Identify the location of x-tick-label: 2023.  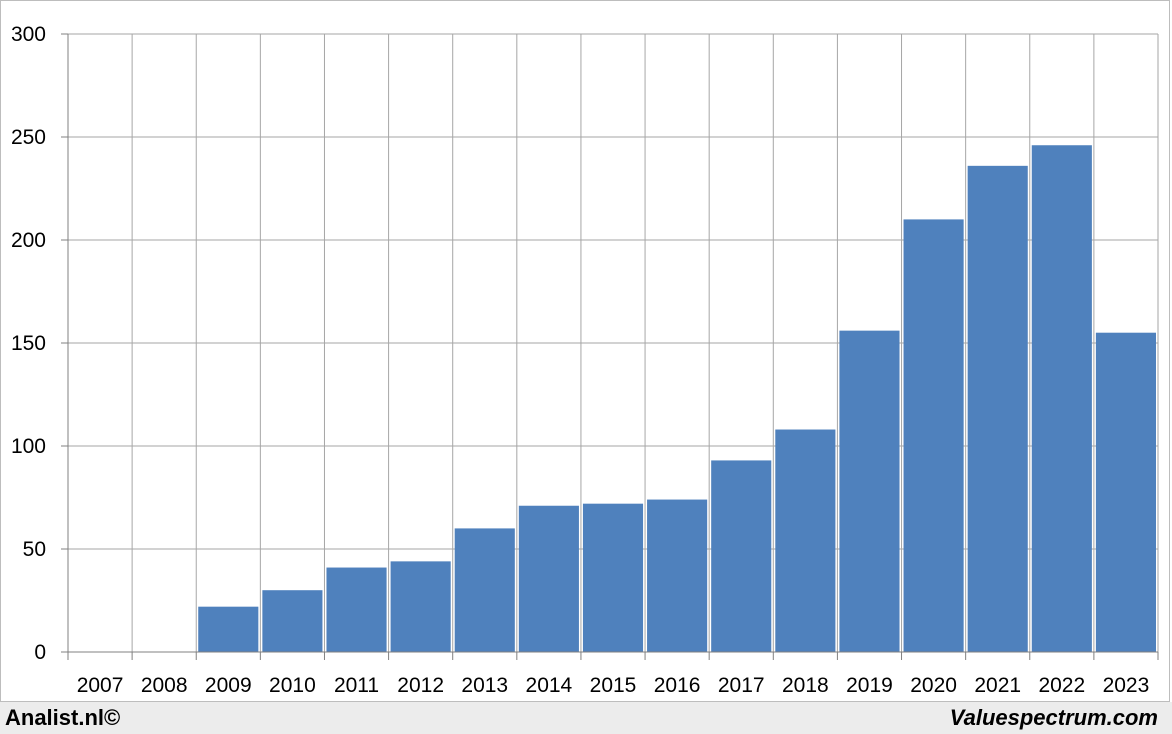
(1126, 685).